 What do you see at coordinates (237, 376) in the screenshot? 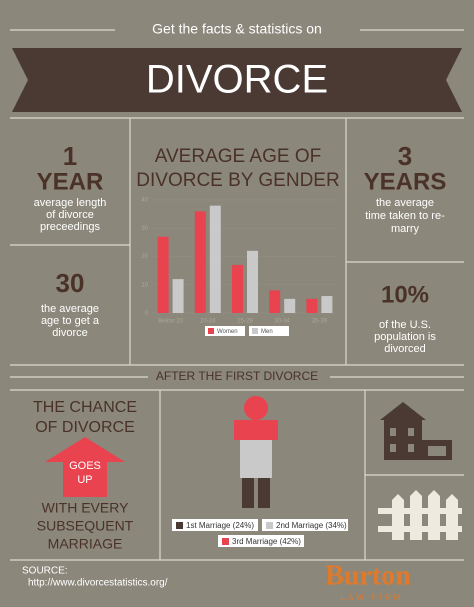
I see `section-title: AFTER THE FIRST DIVORCE` at bounding box center [237, 376].